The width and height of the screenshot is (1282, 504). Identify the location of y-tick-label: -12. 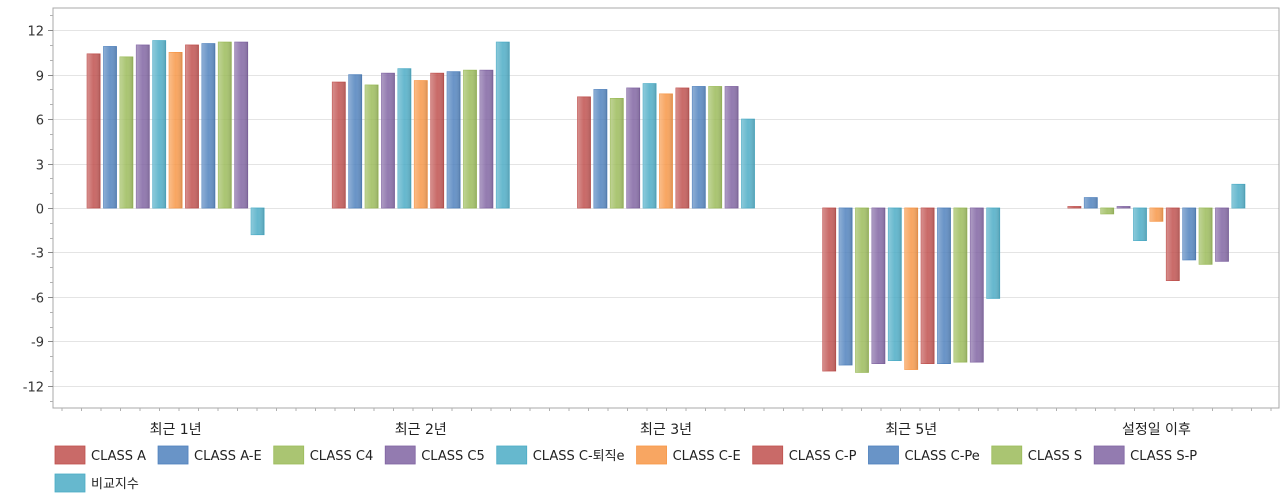
(33, 388).